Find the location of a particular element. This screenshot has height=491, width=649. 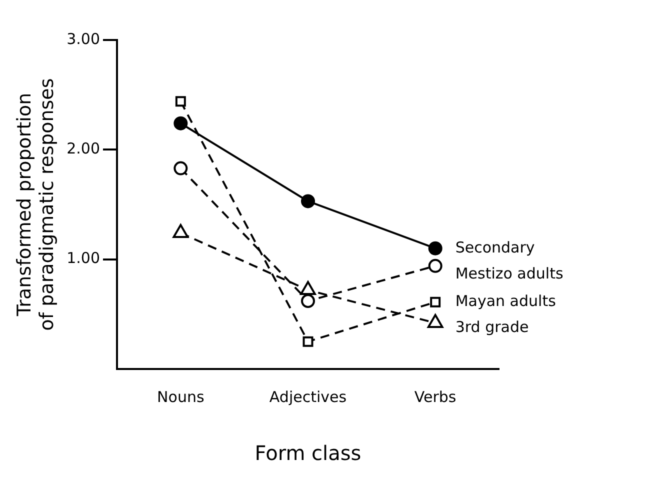

y-tick-label: 2.00 is located at coordinates (83, 149).